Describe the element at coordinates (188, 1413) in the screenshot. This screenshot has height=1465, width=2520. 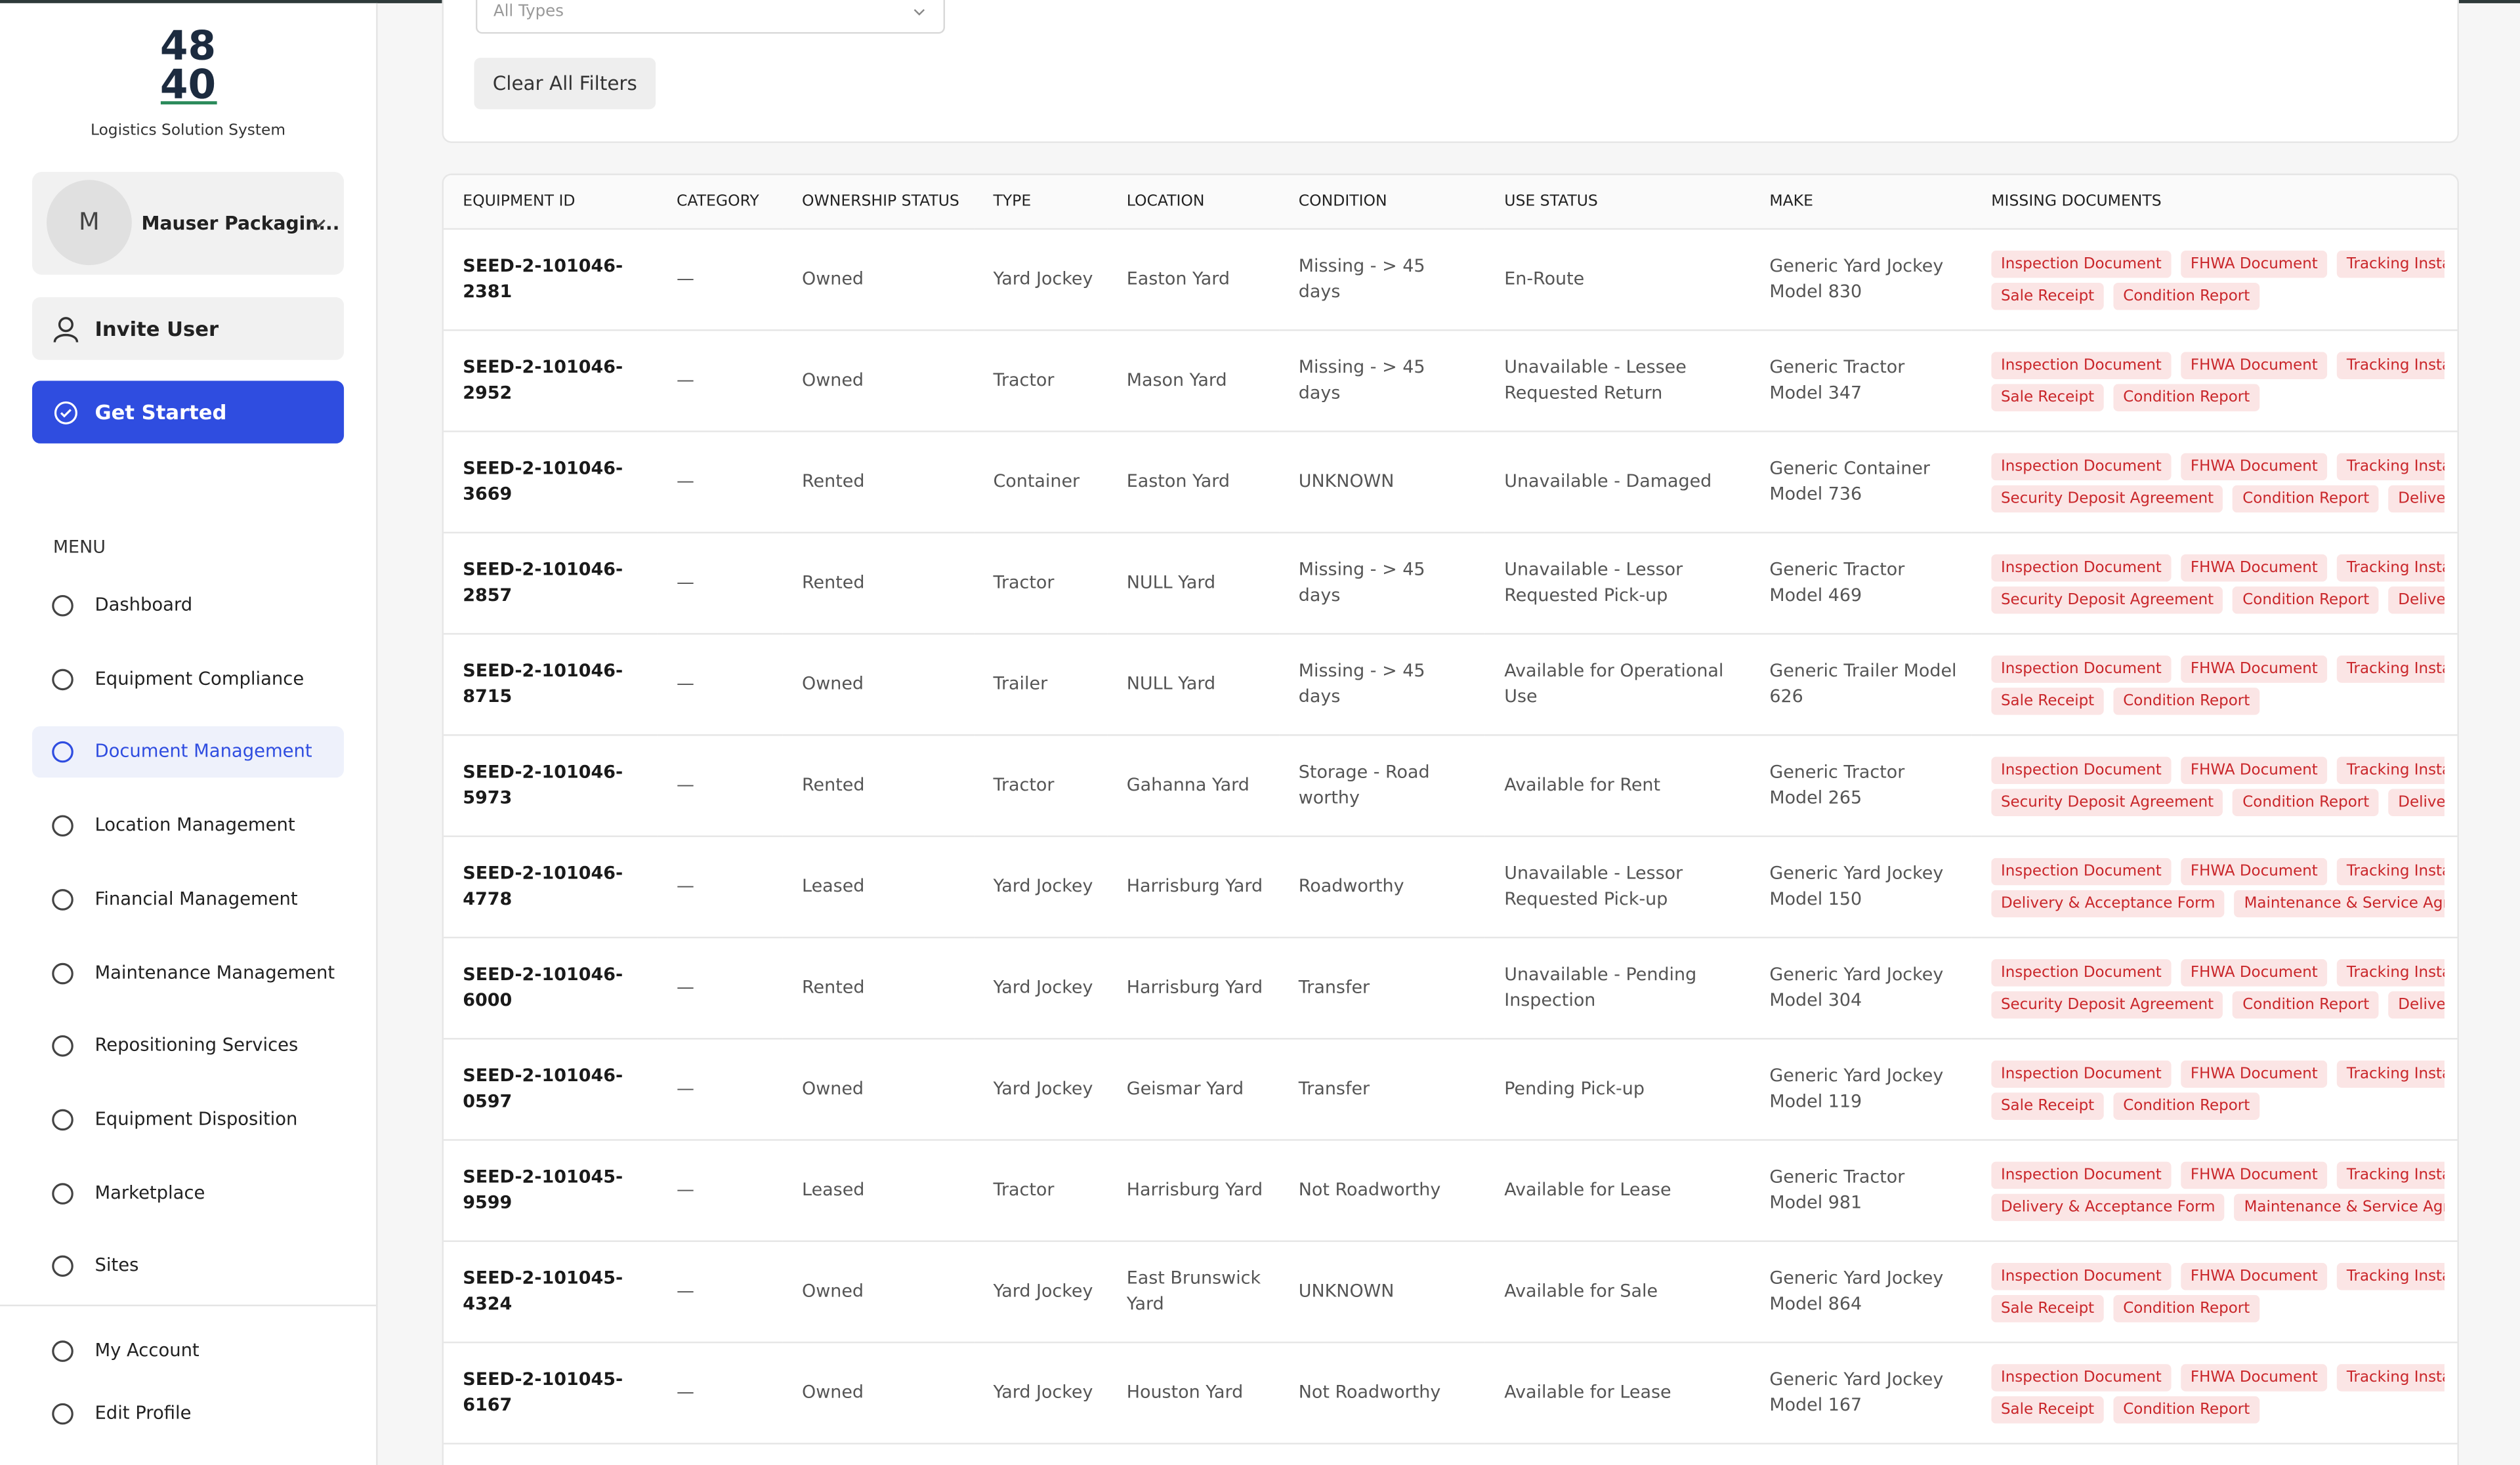
I see `account-item: Edit Profile` at that location.